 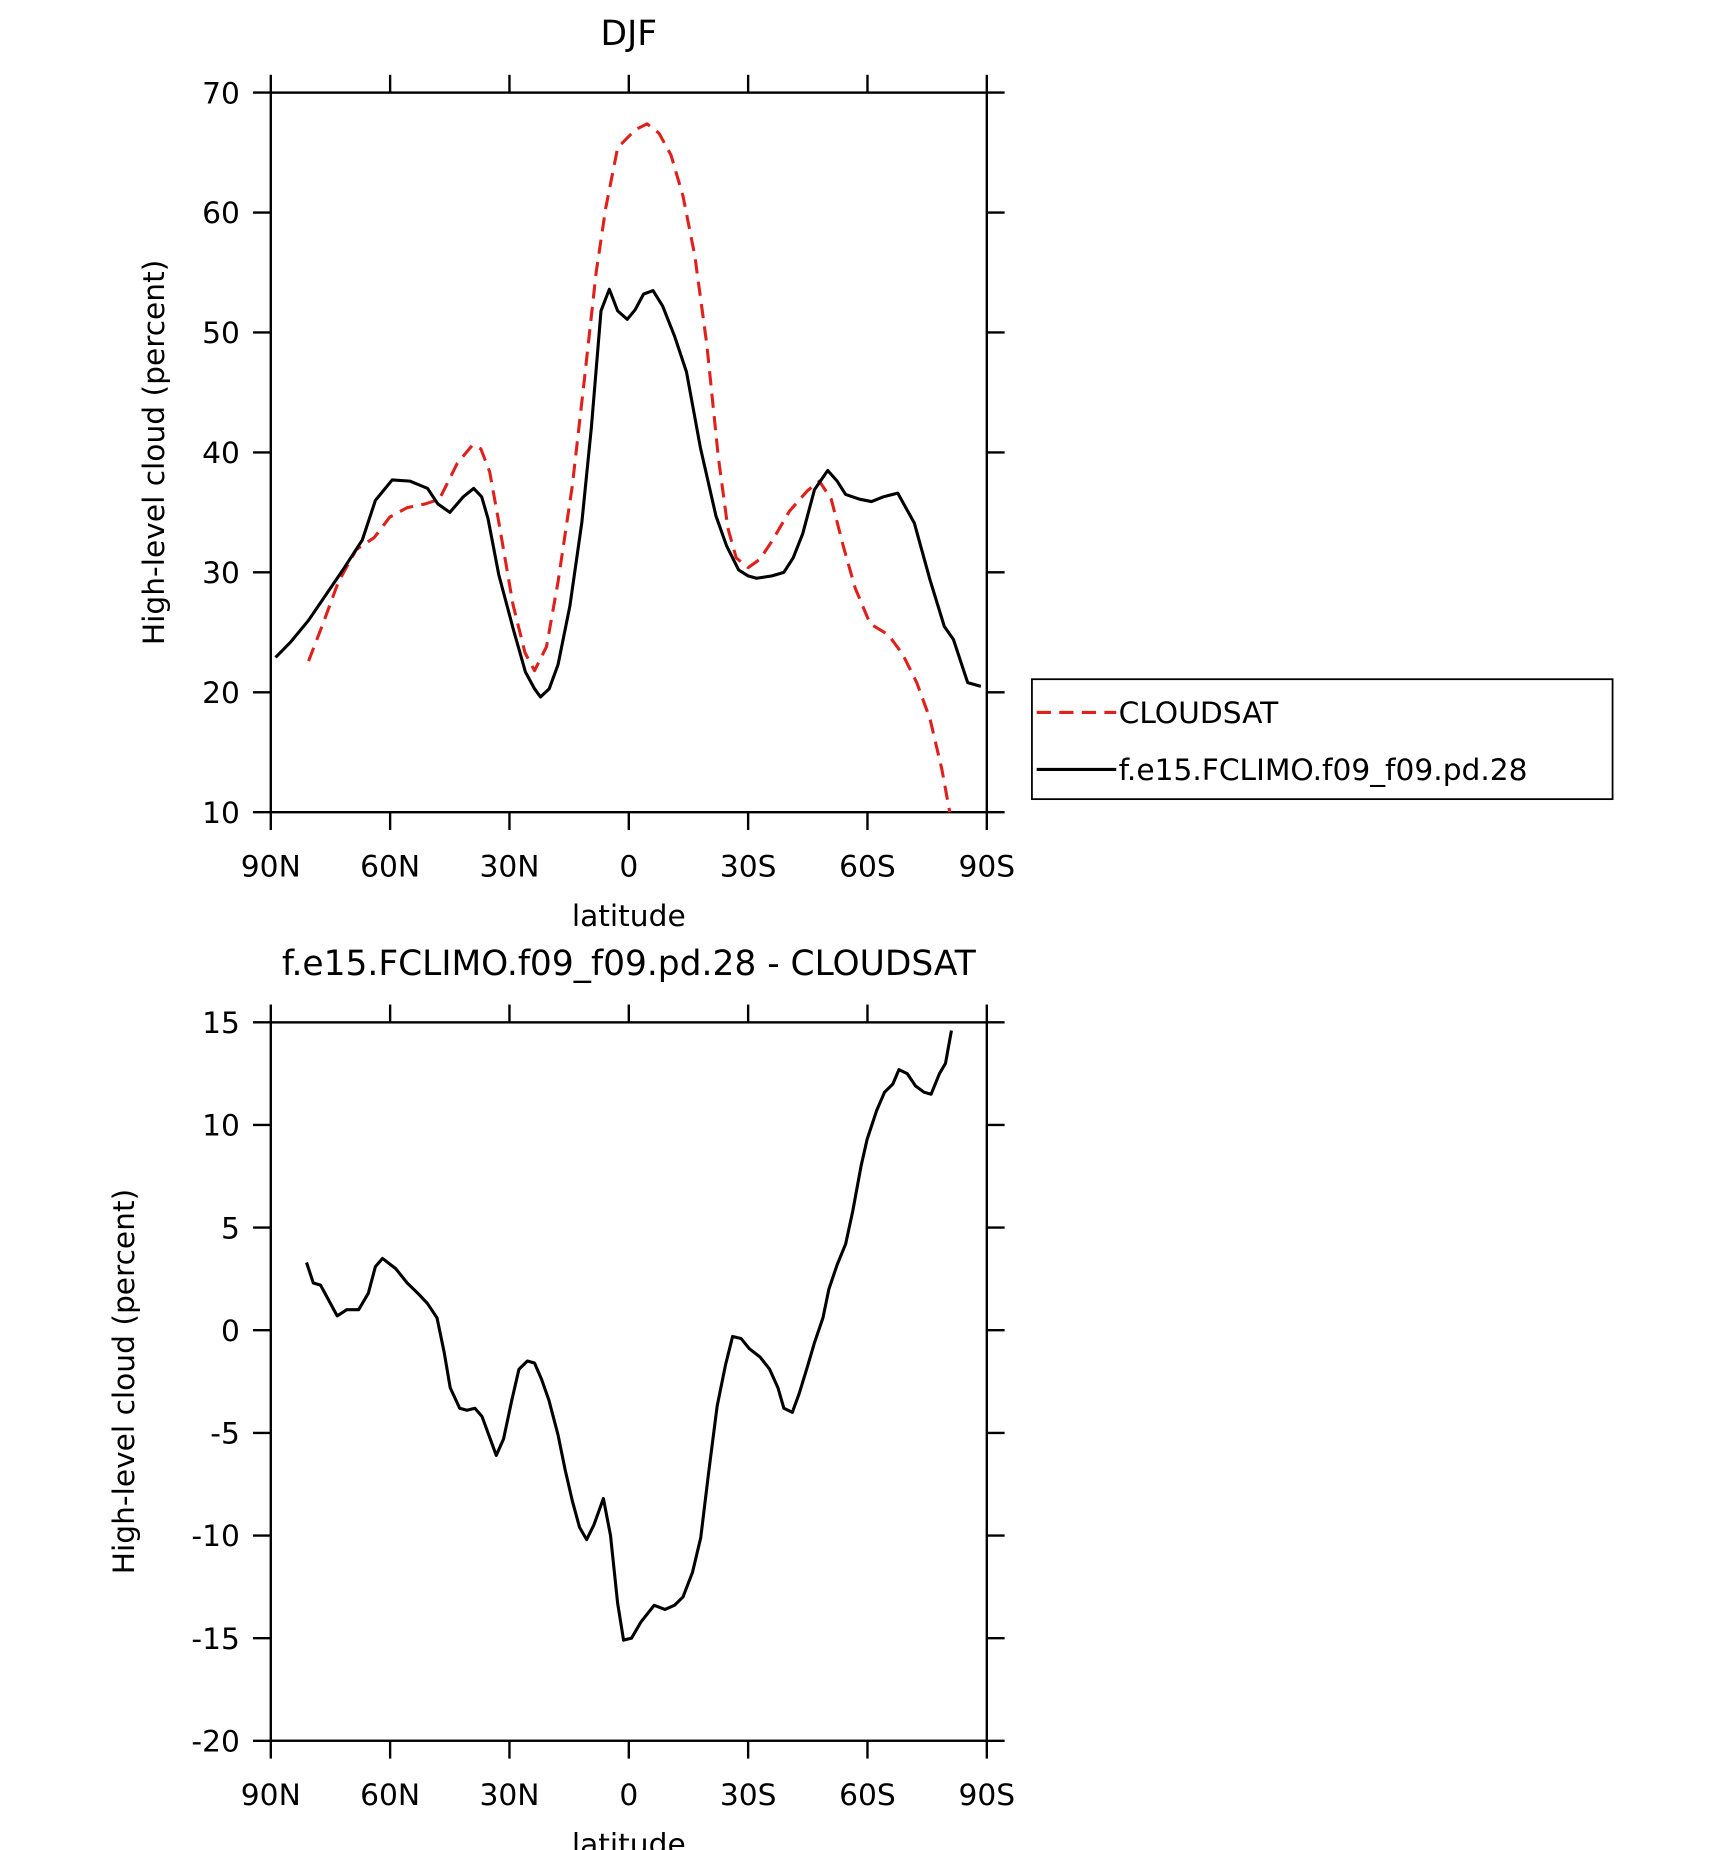 I want to click on y-tick-label: -10, so click(x=215, y=1535).